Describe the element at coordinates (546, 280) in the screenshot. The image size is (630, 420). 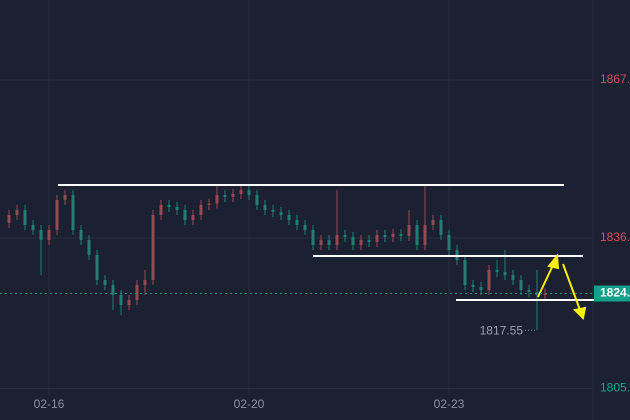
I see `arrow-up` at that location.